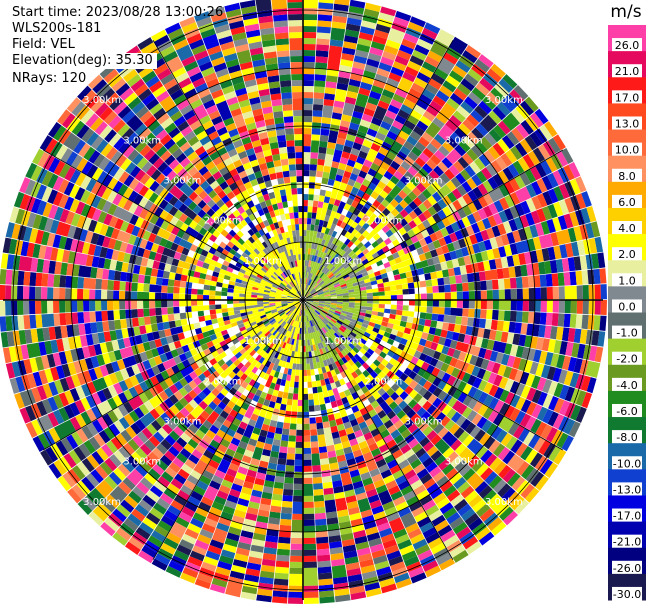  What do you see at coordinates (627, 378) in the screenshot?
I see `colorbar-cell: -4.0` at bounding box center [627, 378].